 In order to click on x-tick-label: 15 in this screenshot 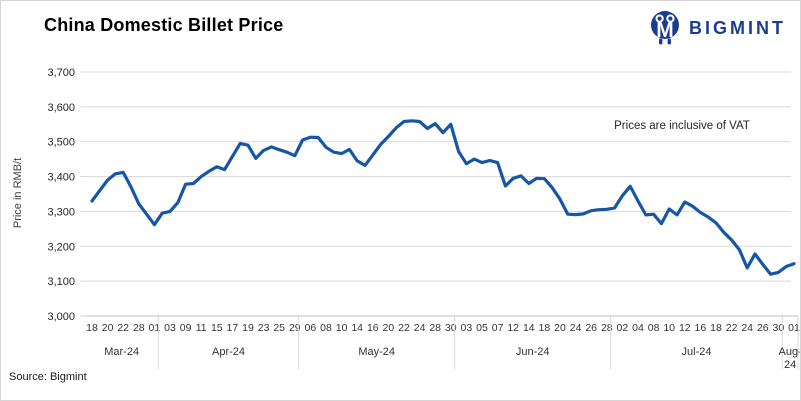, I will do `click(217, 328)`.